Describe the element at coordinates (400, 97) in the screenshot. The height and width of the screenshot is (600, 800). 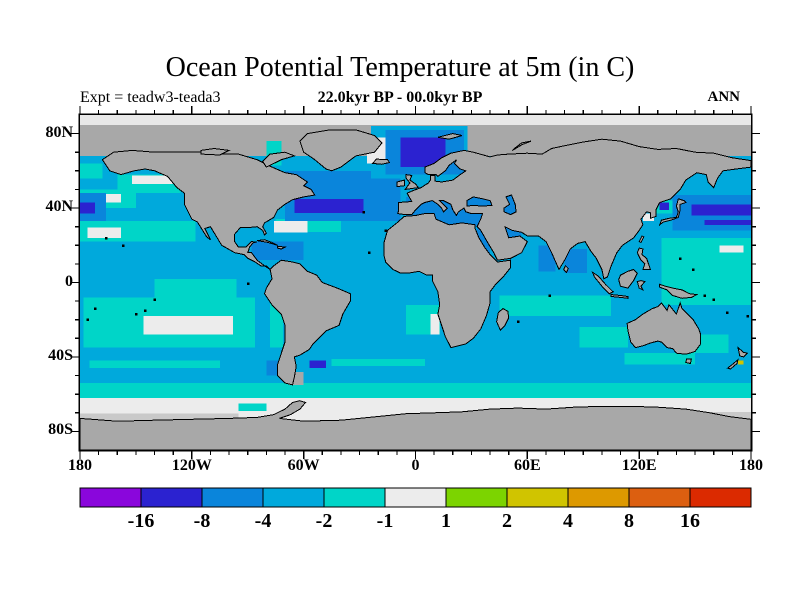
I see `period-label: 22.0kyr BP - 00.0kyr BP` at that location.